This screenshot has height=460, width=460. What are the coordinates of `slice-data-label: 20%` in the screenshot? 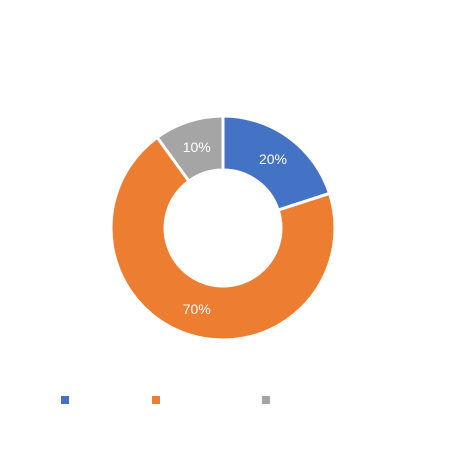 It's located at (273, 159).